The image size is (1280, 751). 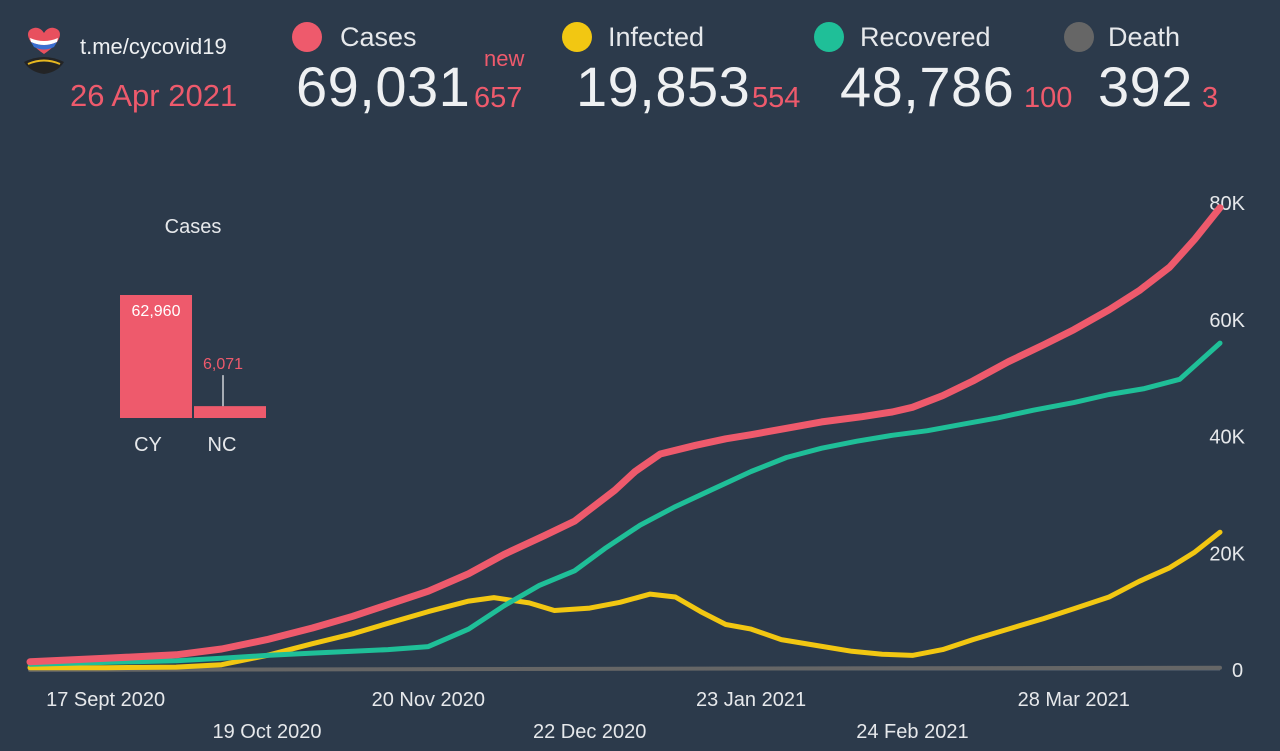 I want to click on x-tick-label: 22 Dec 2020, so click(x=589, y=732).